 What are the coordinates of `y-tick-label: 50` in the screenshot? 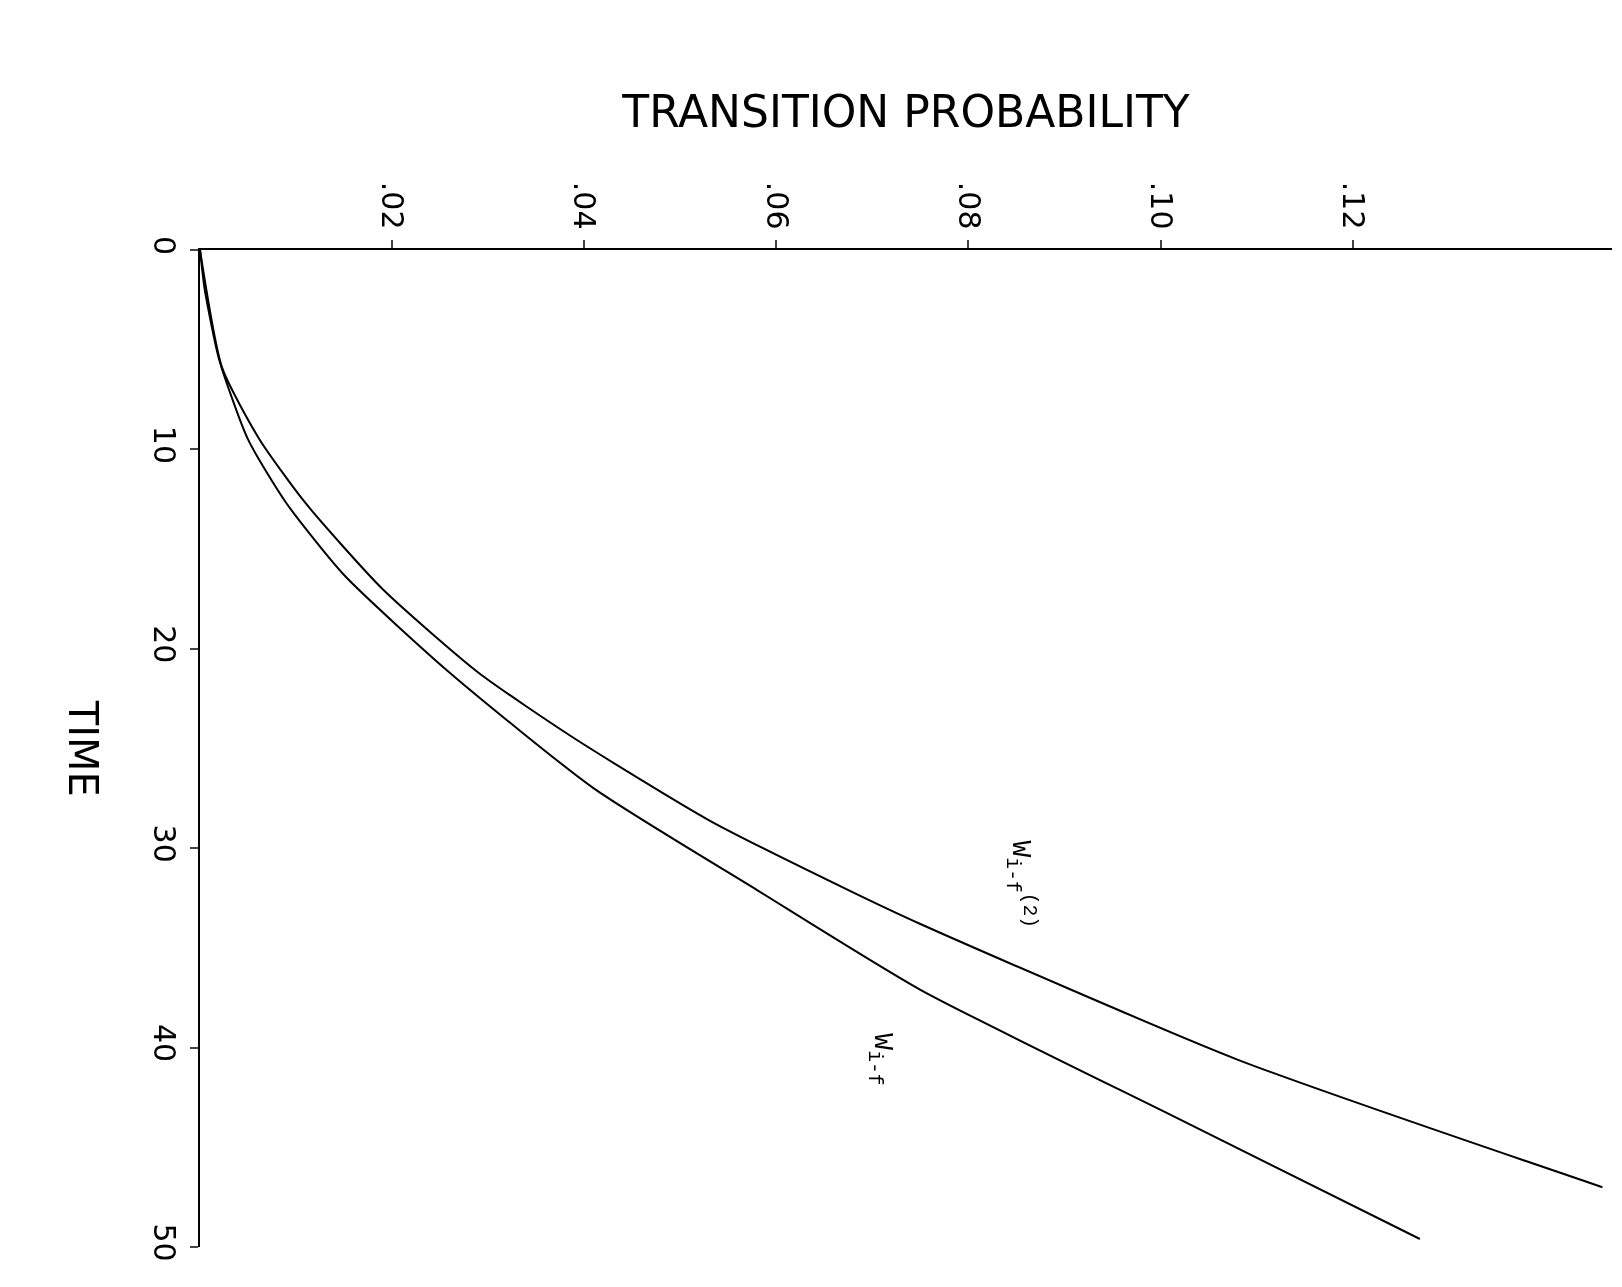 It's located at (164, 1242).